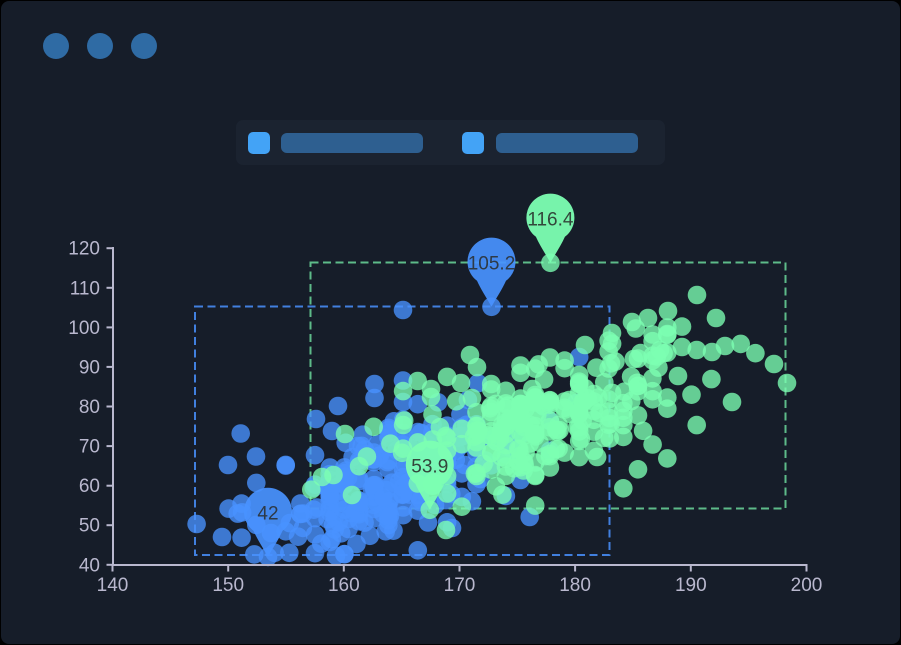  Describe the element at coordinates (89, 565) in the screenshot. I see `svg-text: 40` at that location.